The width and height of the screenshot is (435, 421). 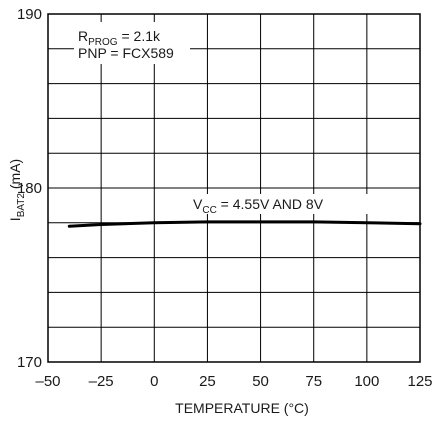 What do you see at coordinates (119, 38) in the screenshot?
I see `rprog-annotation: RPROG = 2.1k` at bounding box center [119, 38].